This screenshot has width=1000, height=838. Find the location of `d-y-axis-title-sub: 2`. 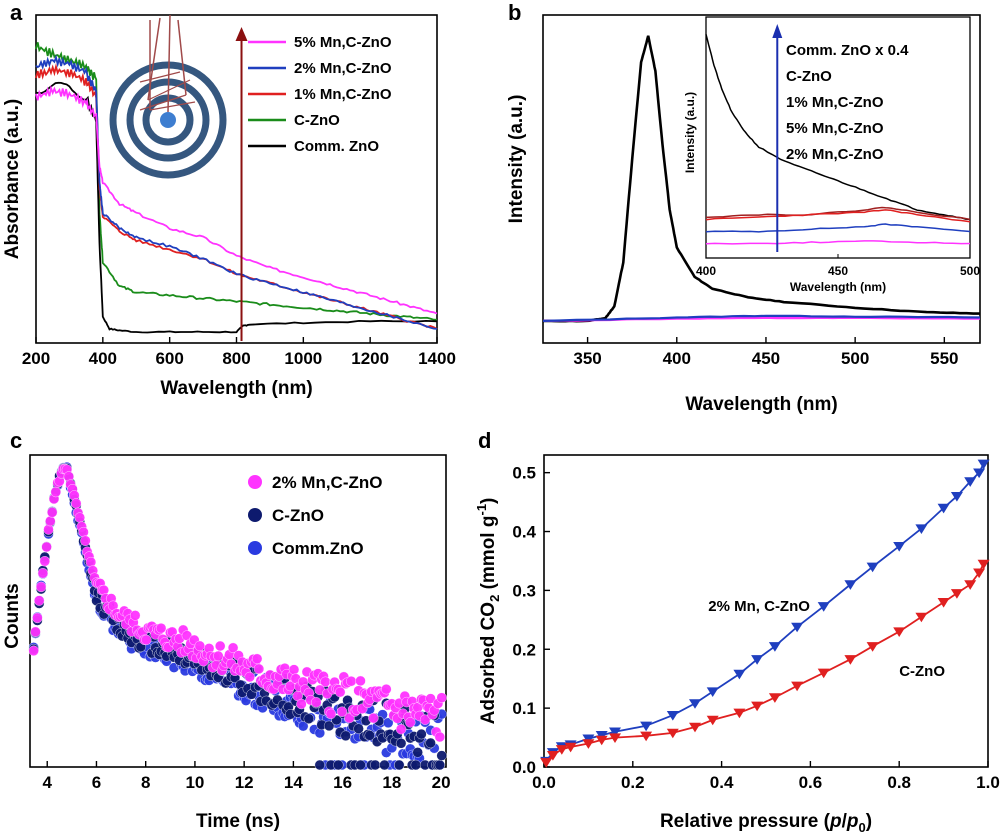

d-y-axis-title-sub: 2 is located at coordinates (494, 598).